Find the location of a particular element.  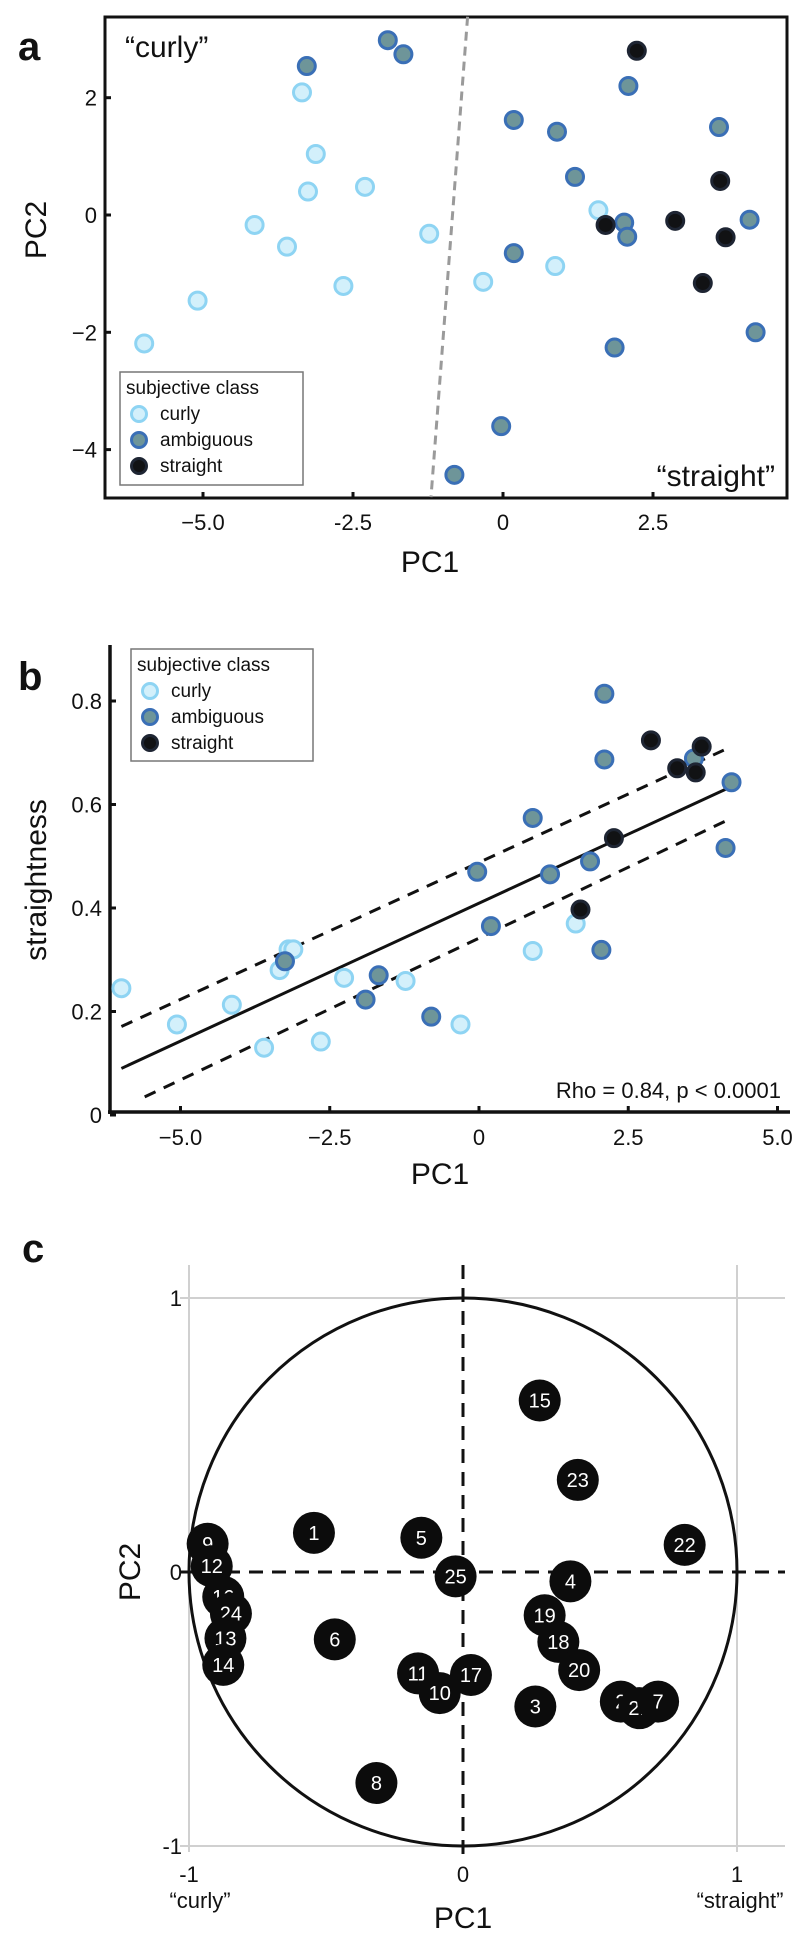

loading-point-label: 18 is located at coordinates (558, 1643).